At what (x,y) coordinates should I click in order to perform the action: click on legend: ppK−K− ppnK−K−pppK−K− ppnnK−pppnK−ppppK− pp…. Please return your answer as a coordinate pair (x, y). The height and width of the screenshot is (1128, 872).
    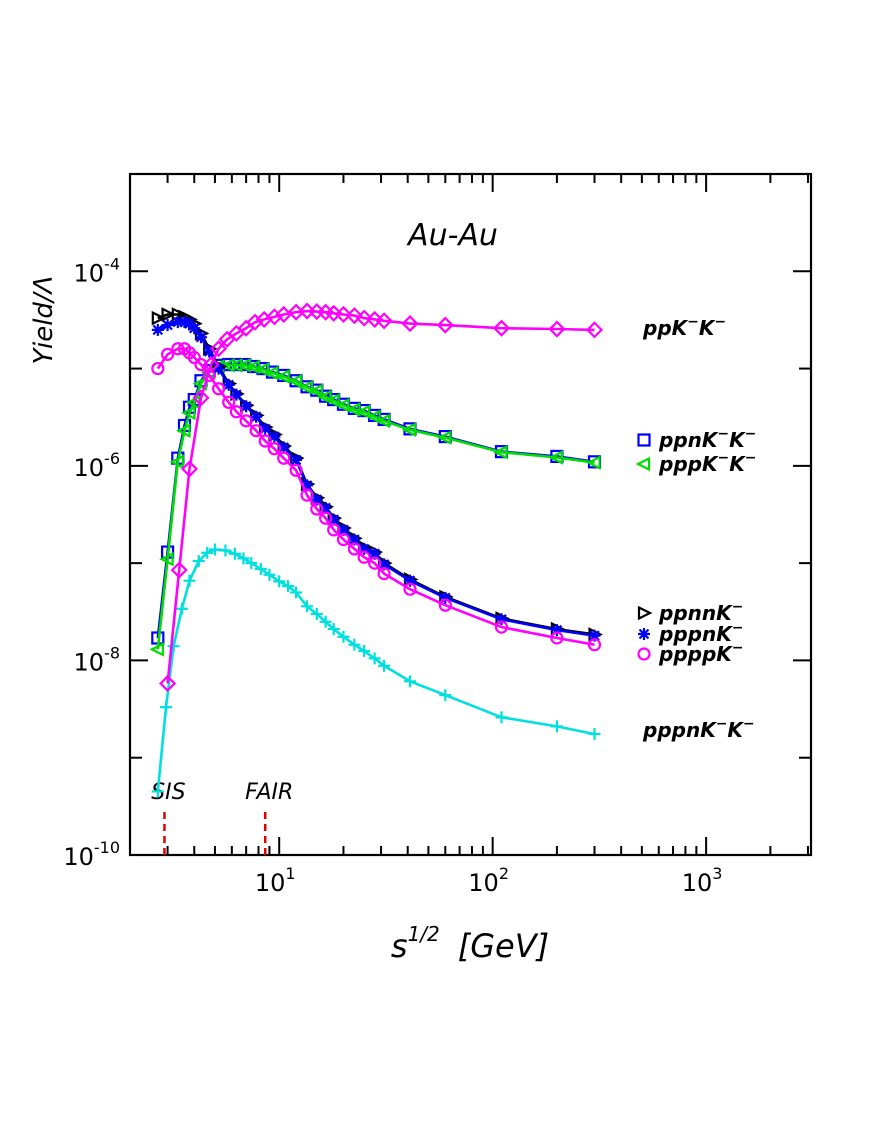
    Looking at the image, I should click on (695, 528).